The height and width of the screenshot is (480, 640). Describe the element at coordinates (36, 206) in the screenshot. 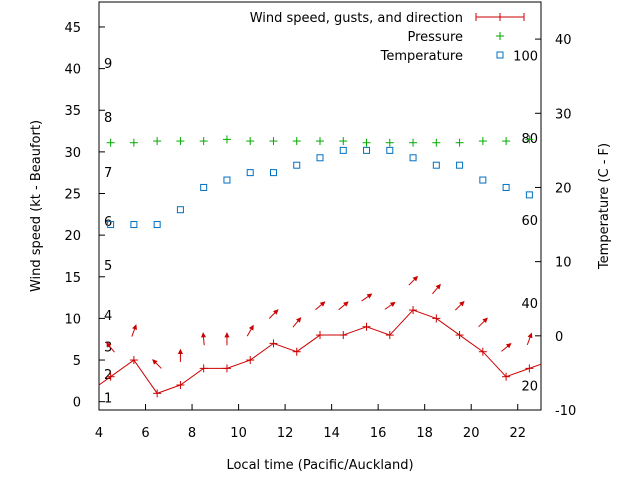

I see `y-axis-label-left: Wind speed (kt - Beaufort)` at that location.